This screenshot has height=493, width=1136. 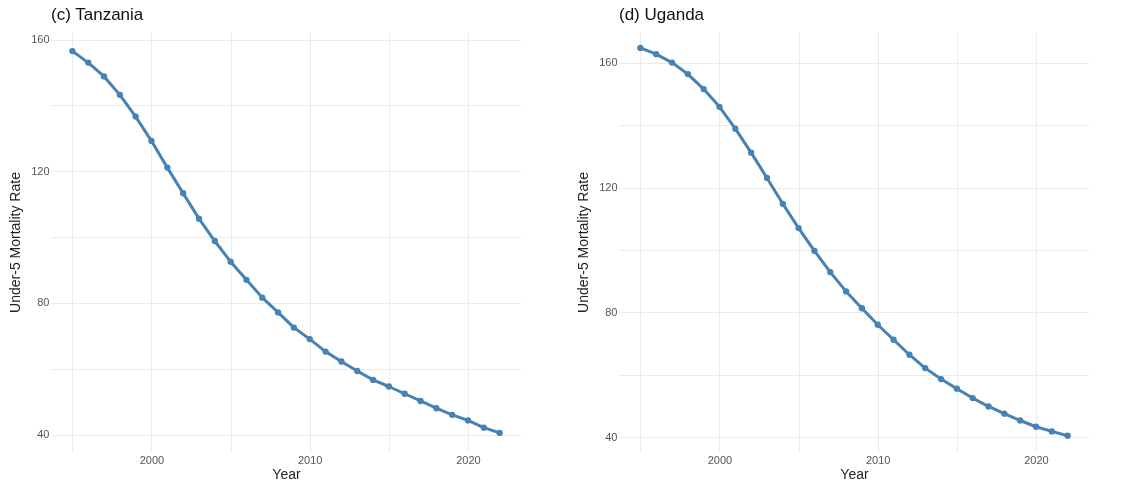 What do you see at coordinates (97, 14) in the screenshot?
I see `chart-title: (c) Tanzania` at bounding box center [97, 14].